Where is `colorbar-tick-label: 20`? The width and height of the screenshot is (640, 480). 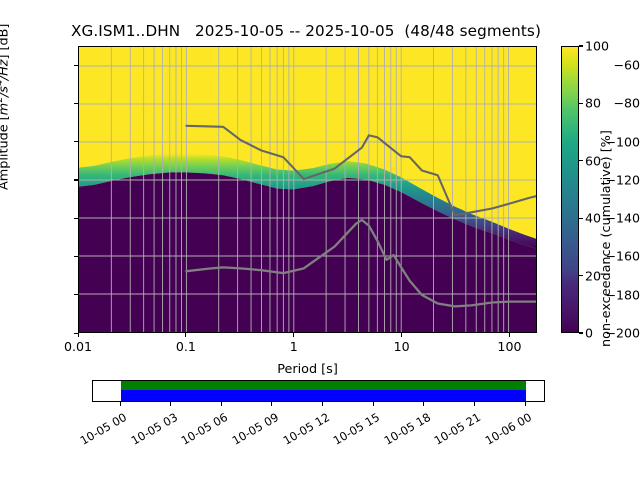
colorbar-tick-label: 20 is located at coordinates (593, 276).